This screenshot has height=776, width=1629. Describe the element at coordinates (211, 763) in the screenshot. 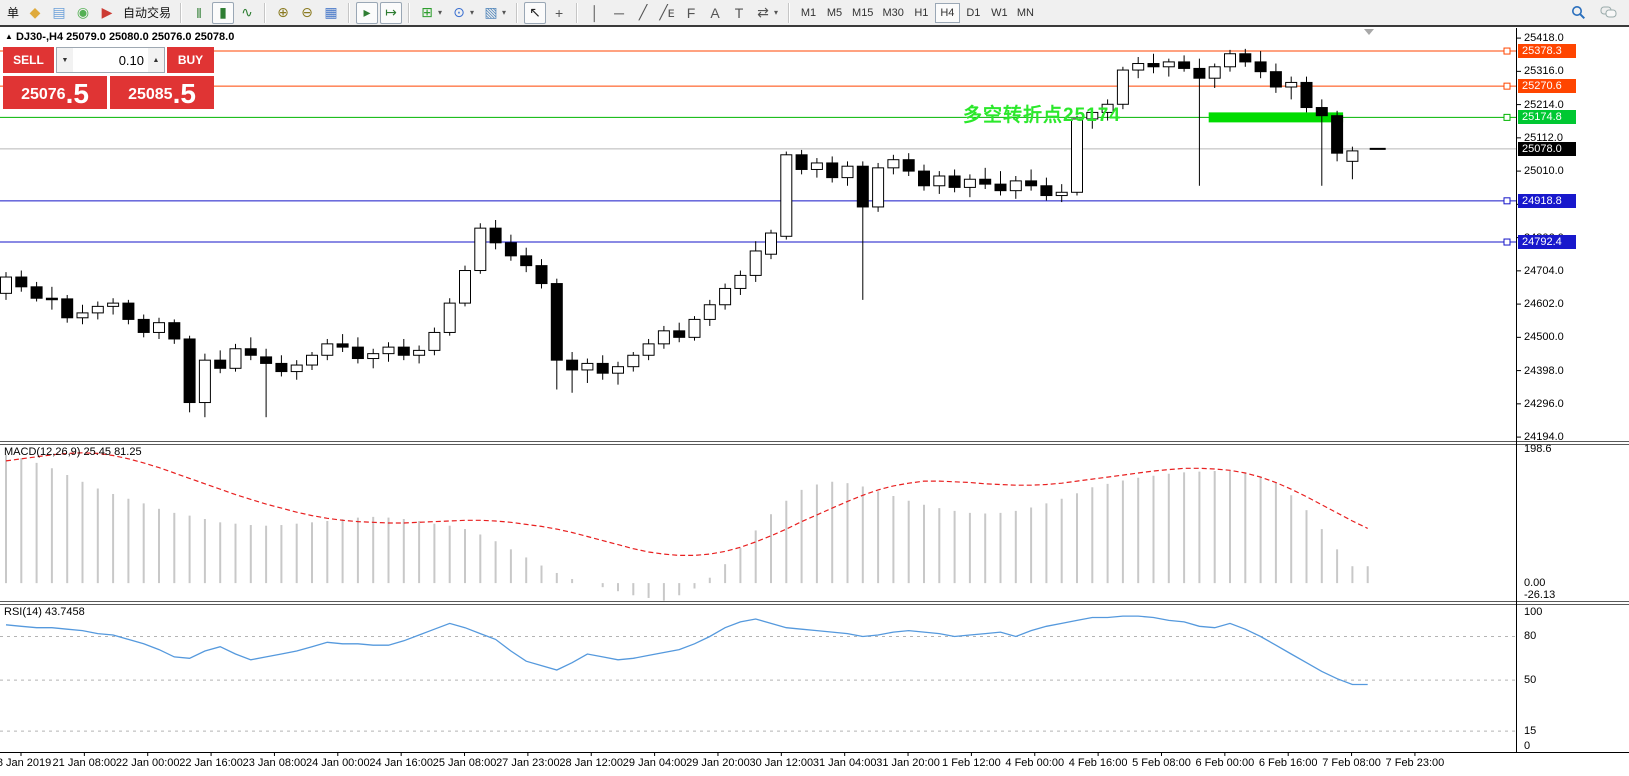

I see `time-tick-label: 22 Jan 16:00` at that location.